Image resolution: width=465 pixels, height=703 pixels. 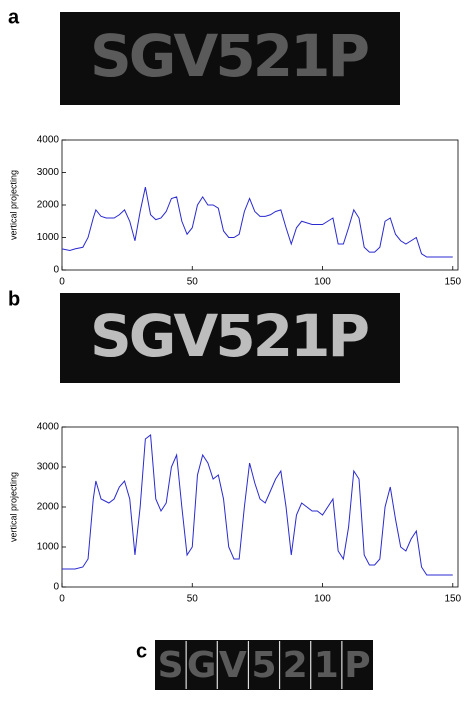 What do you see at coordinates (233, 665) in the screenshot?
I see `plate-character: V` at bounding box center [233, 665].